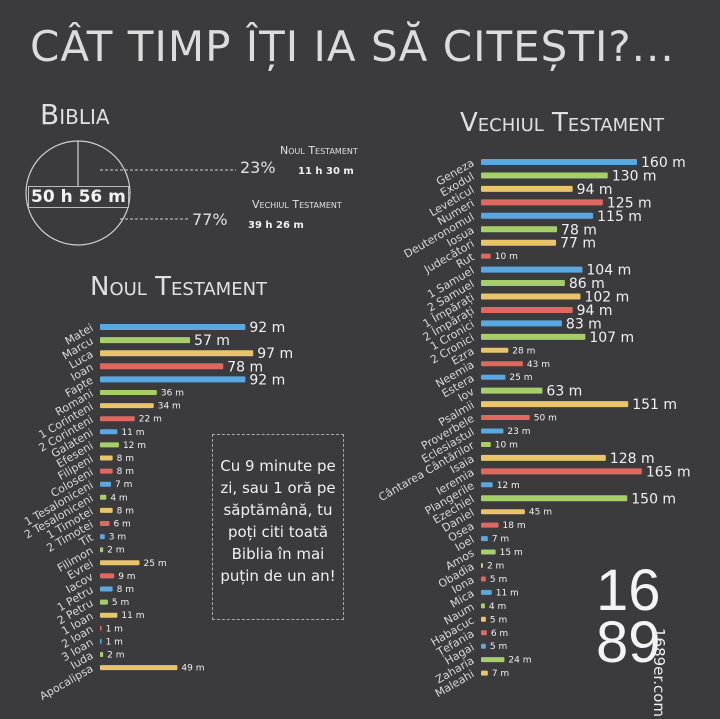 The image size is (720, 719). What do you see at coordinates (117, 538) in the screenshot?
I see `nt-value-label: 3 m` at bounding box center [117, 538].